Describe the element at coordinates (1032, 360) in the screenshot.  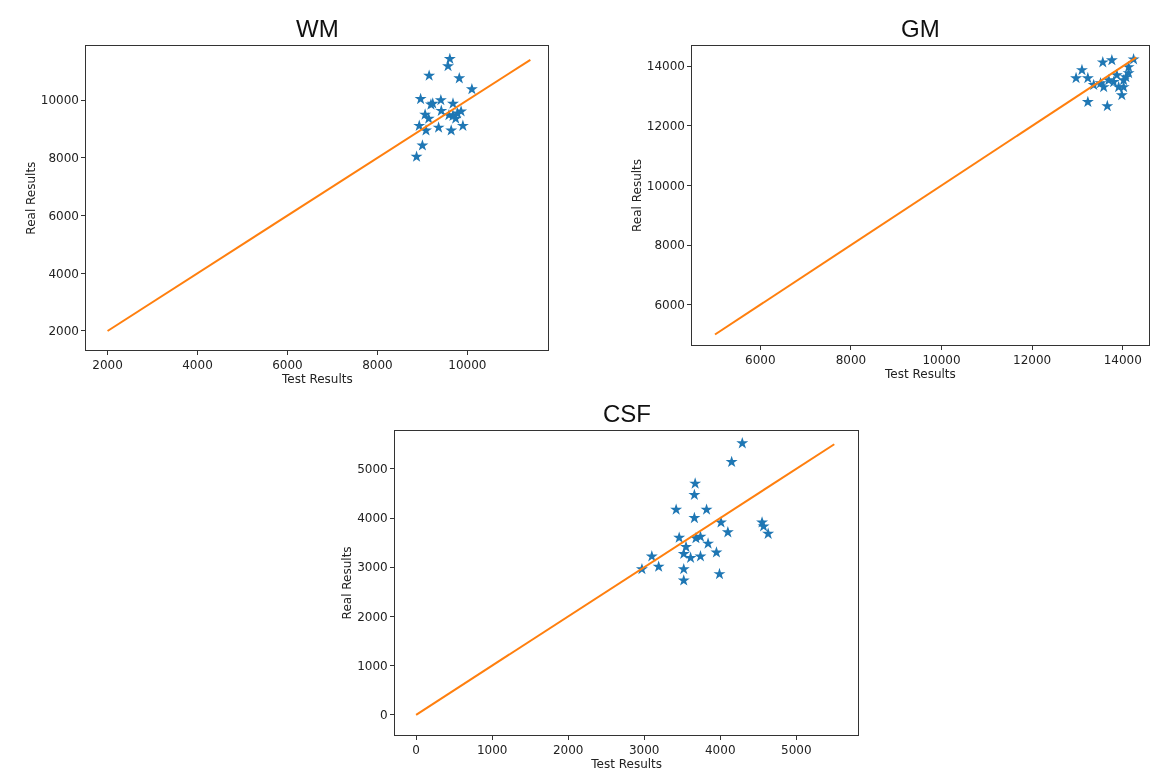
I see `x-tick-label: 12000` at that location.